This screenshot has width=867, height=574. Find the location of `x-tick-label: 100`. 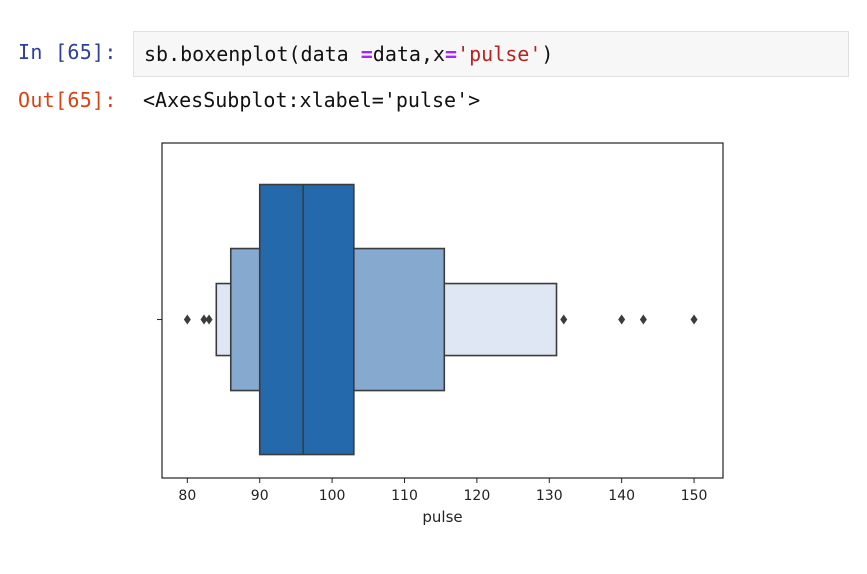

x-tick-label: 100 is located at coordinates (332, 496).